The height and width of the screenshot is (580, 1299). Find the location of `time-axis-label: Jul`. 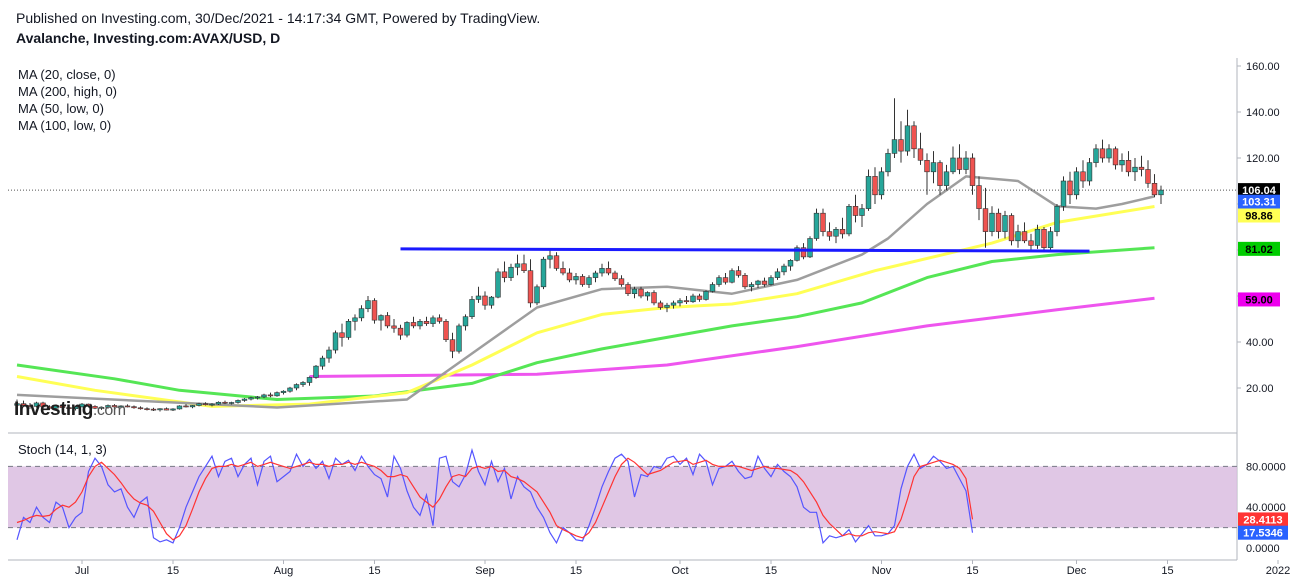

time-axis-label: Jul is located at coordinates (82, 571).